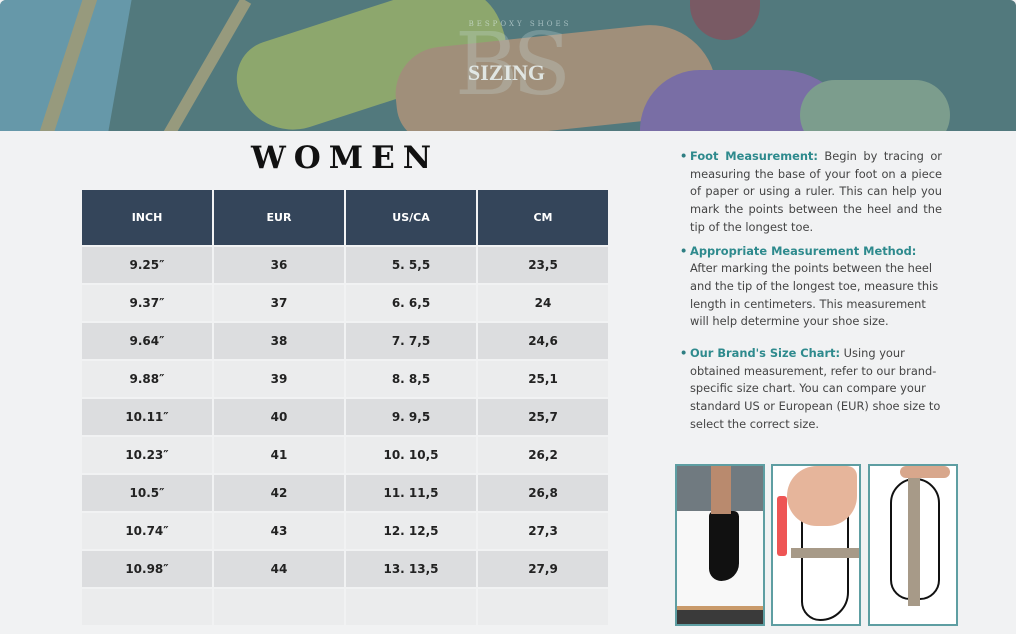 This screenshot has height=634, width=1016. Describe the element at coordinates (147, 455) in the screenshot. I see `table-cell: 10.23″` at that location.